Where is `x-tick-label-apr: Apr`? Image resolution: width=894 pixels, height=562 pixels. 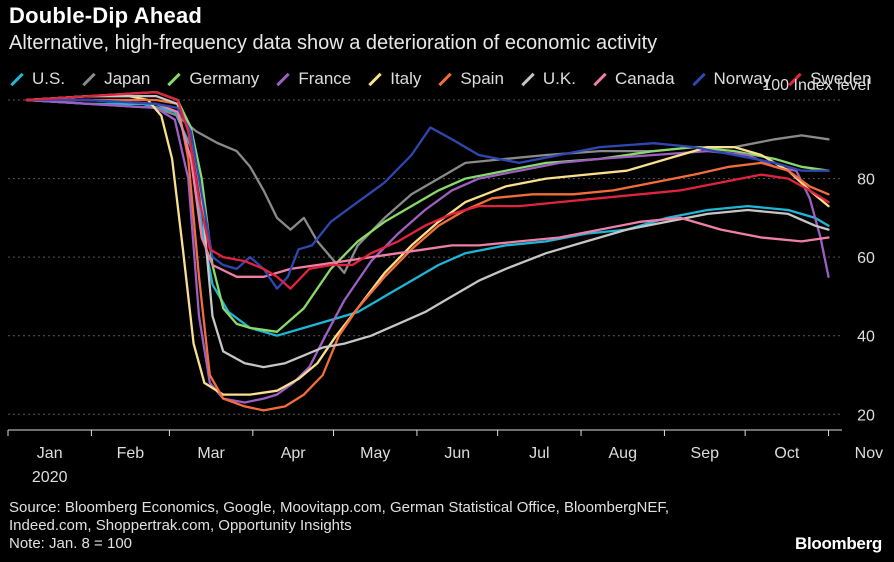 x-tick-label-apr: Apr is located at coordinates (294, 453).